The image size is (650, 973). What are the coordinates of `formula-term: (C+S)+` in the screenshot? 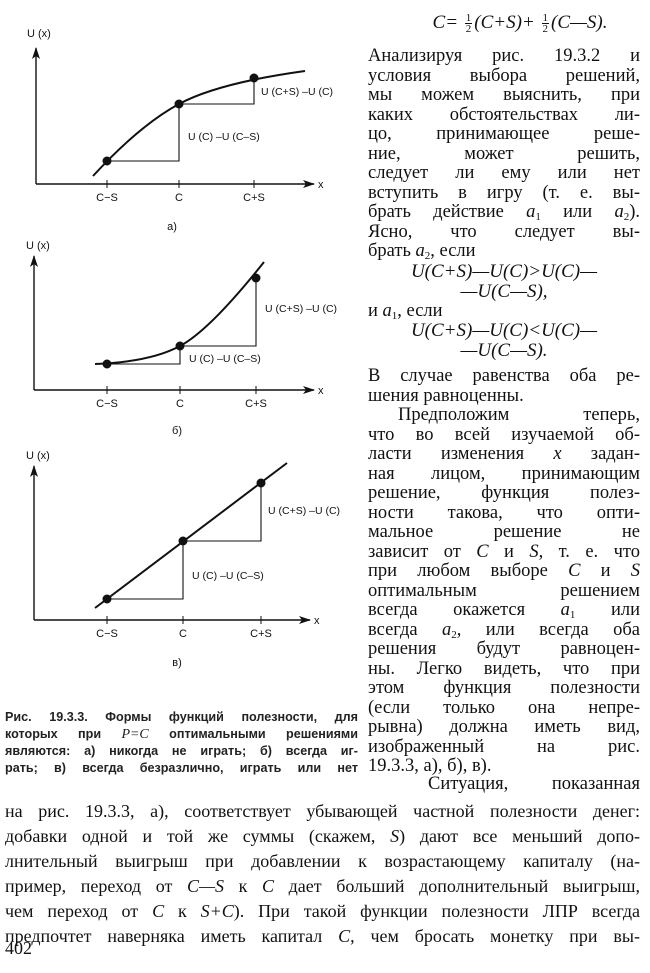 It's located at (504, 22).